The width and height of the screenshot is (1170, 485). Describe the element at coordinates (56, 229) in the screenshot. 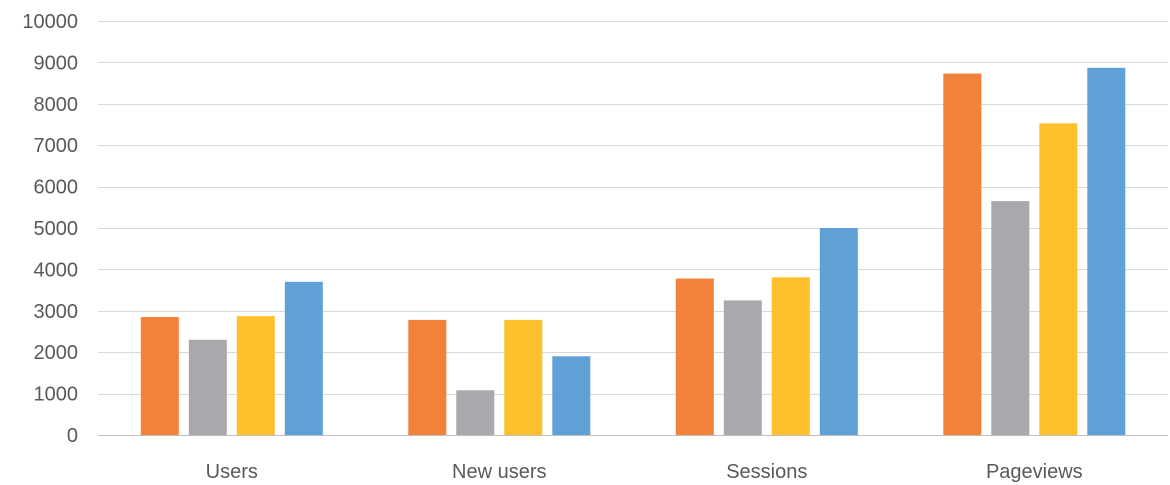

I see `y-tick-label: 5000` at that location.